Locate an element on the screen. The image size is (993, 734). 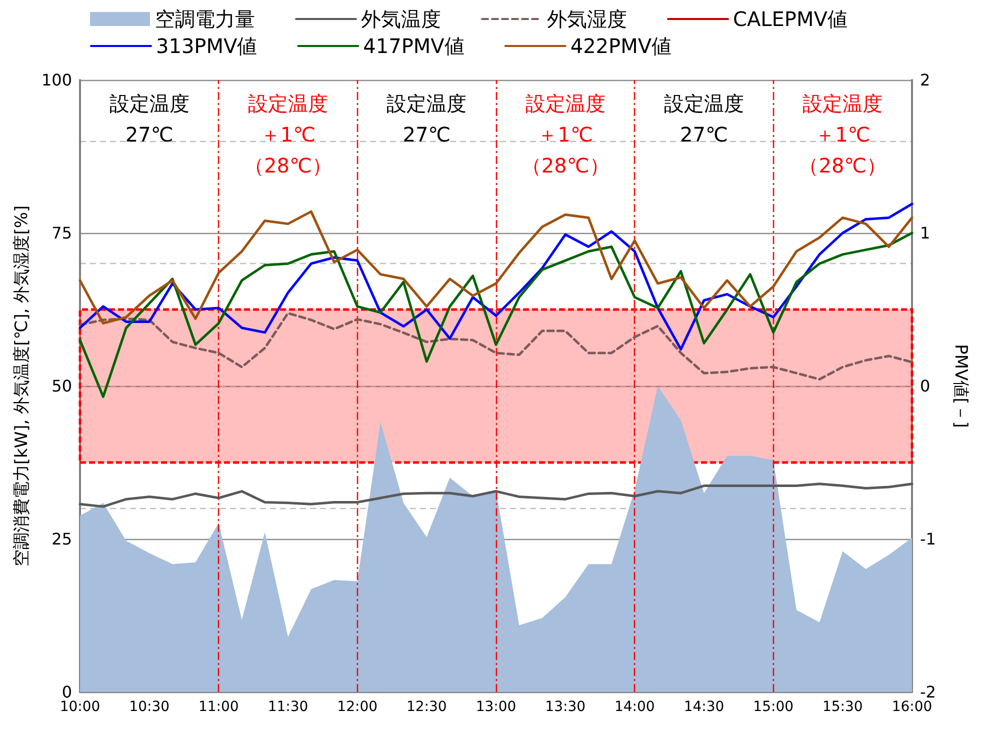
y-tick-label: 75 is located at coordinates (62, 233).